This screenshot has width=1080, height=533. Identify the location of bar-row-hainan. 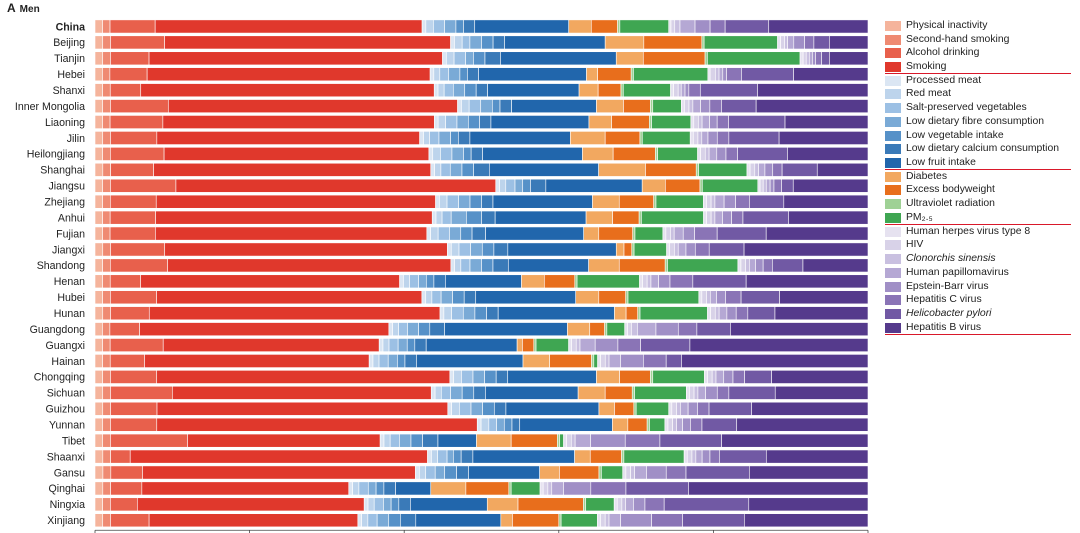
(481, 361).